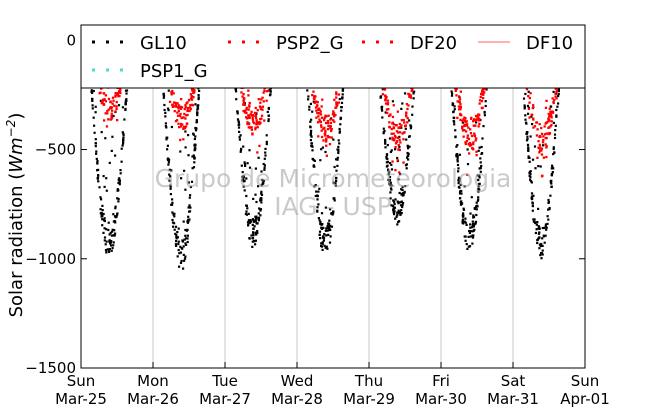 This screenshot has height=409, width=650. Describe the element at coordinates (50, 368) in the screenshot. I see `y-tick-label: −1500` at that location.